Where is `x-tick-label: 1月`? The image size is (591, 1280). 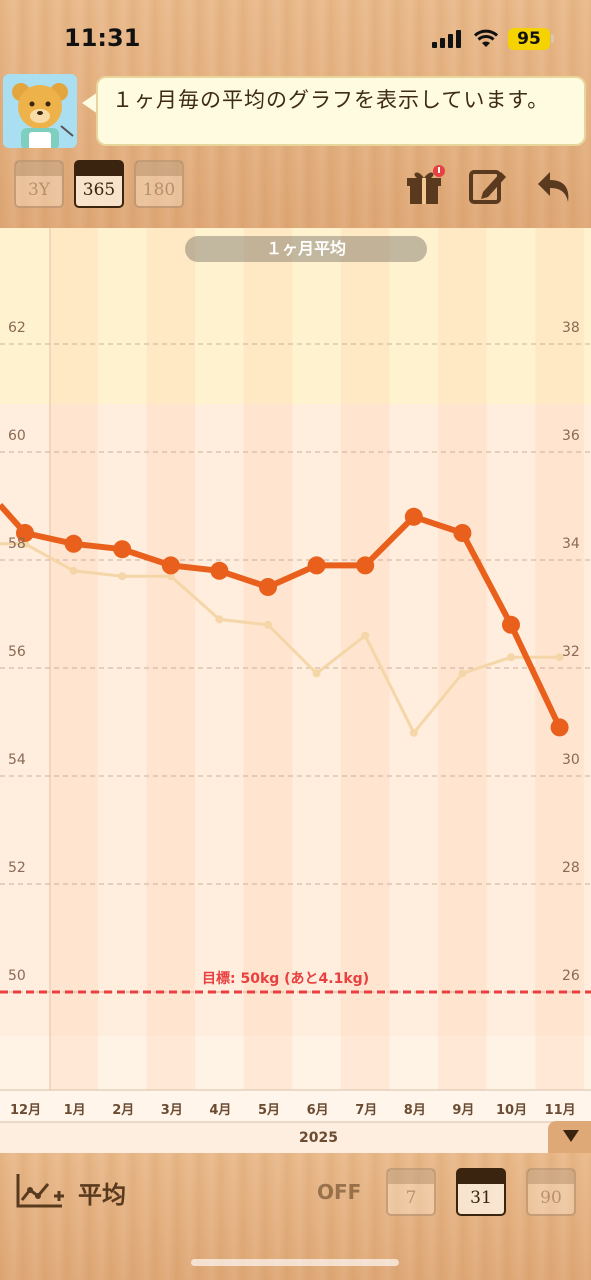 x-tick-label: 1月 is located at coordinates (74, 1110).